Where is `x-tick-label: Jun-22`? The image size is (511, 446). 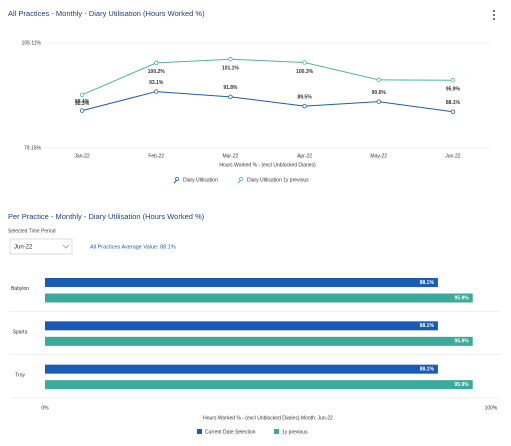 x-tick-label: Jun-22 is located at coordinates (453, 156).